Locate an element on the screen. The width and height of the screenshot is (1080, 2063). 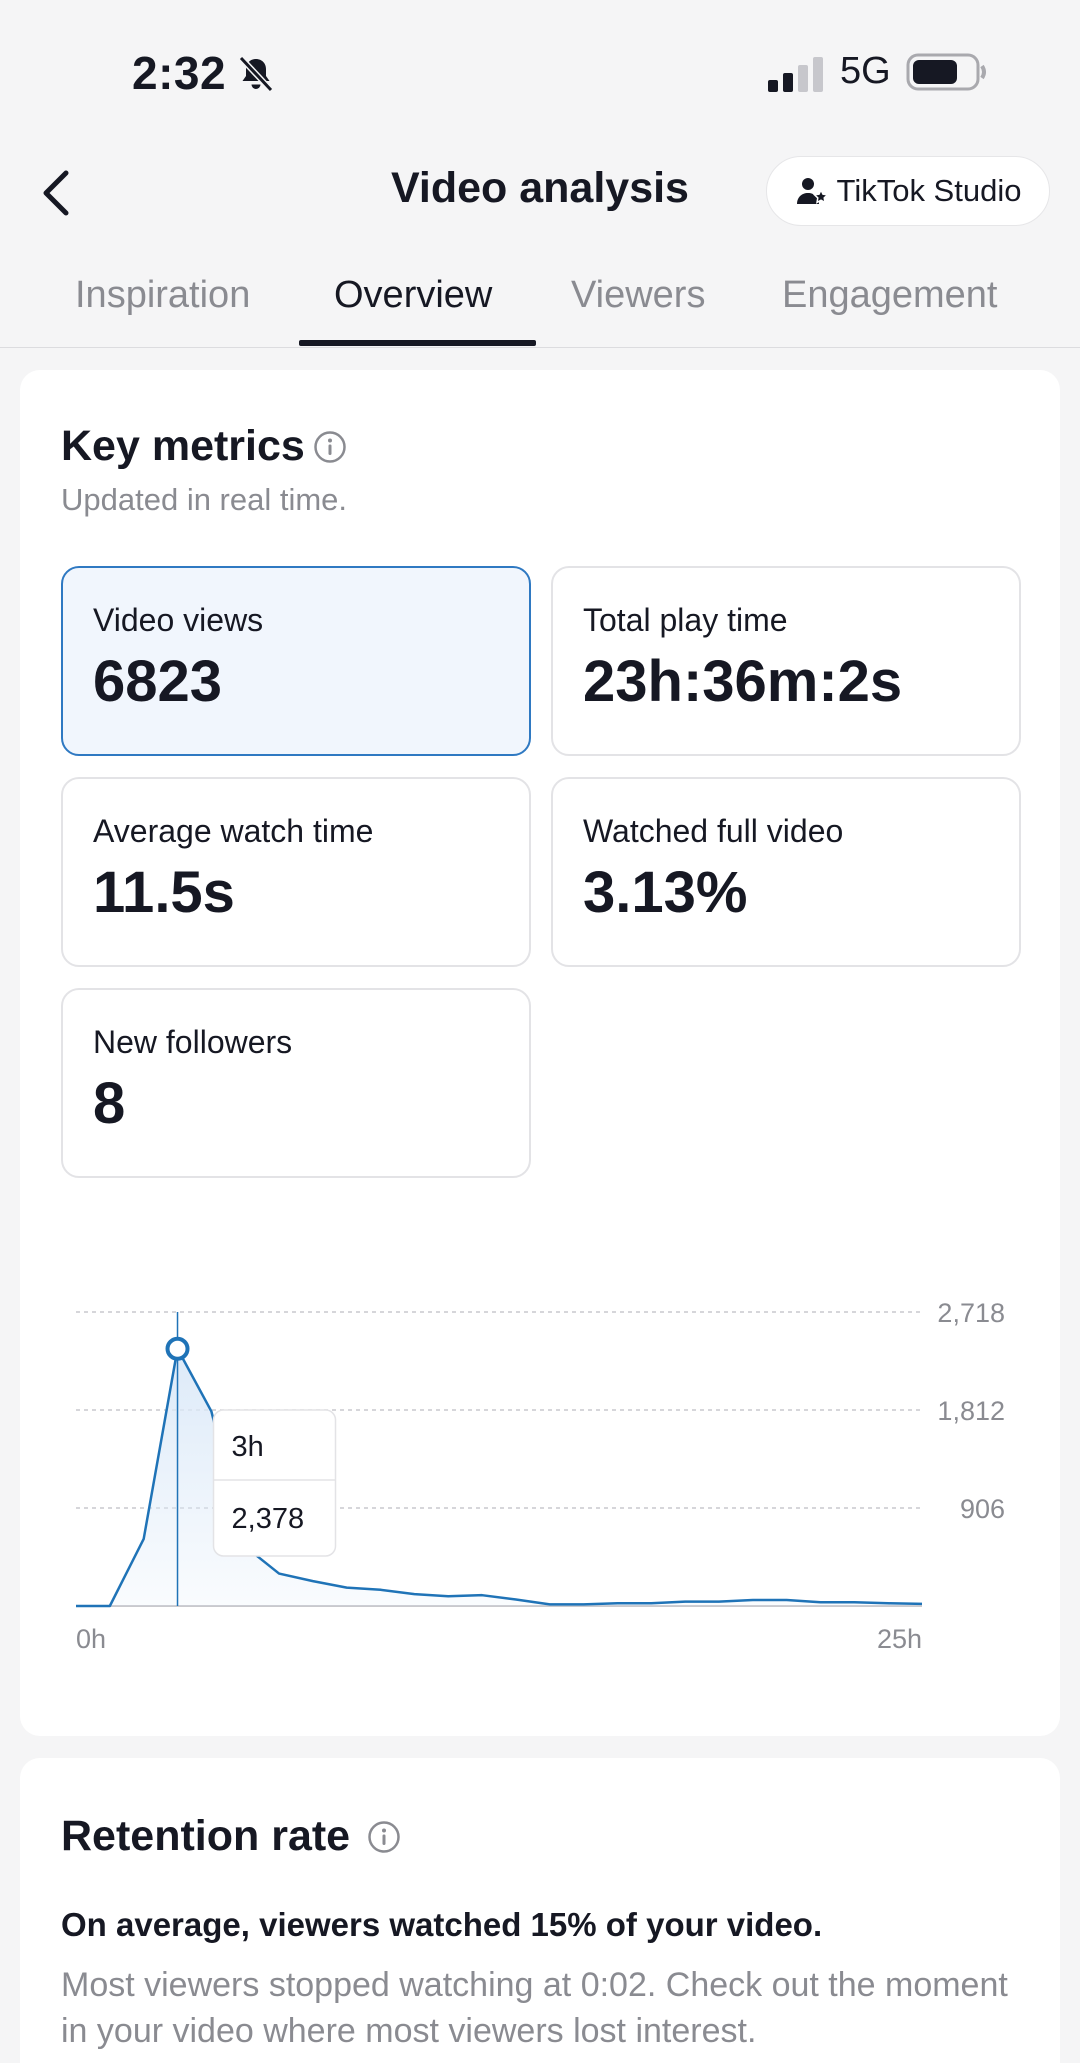
battery-icon is located at coordinates (946, 72).